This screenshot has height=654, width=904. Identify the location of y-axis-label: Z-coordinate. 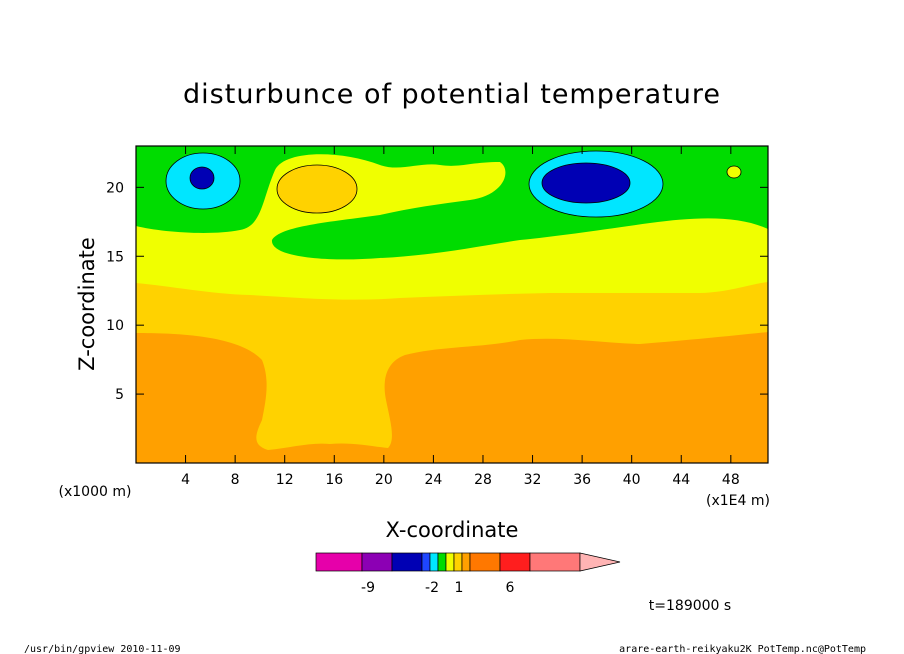
(87, 304).